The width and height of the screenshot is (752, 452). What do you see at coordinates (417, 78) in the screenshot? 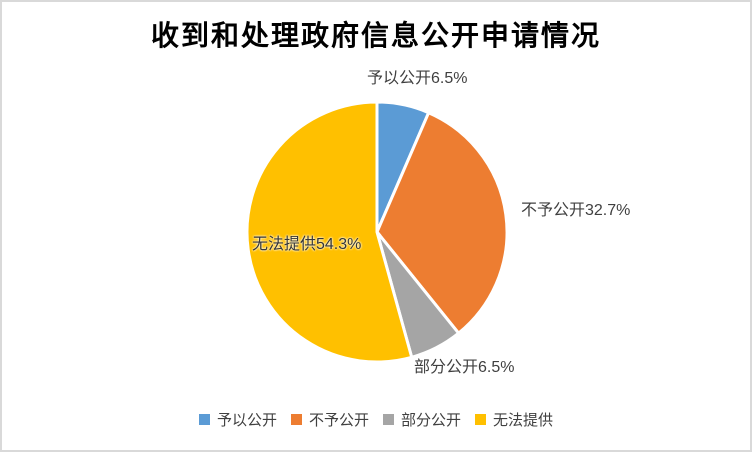
I see `data-label-granted: 予以公开6.5%` at bounding box center [417, 78].